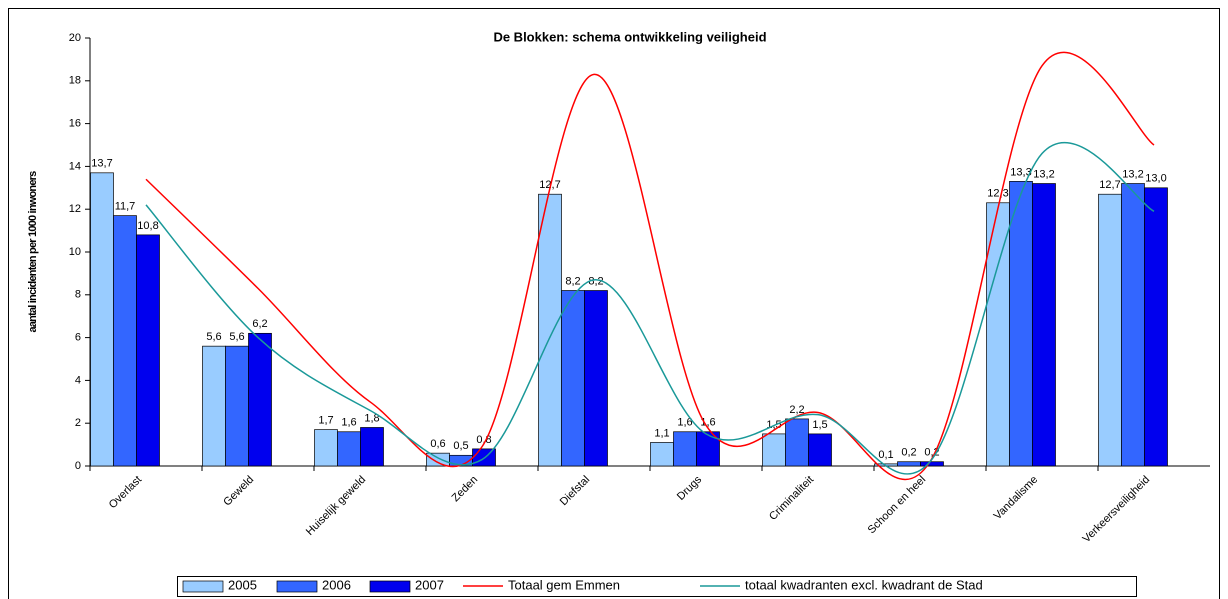 This screenshot has height=599, width=1228. What do you see at coordinates (819, 425) in the screenshot?
I see `data-label: 1,5` at bounding box center [819, 425].